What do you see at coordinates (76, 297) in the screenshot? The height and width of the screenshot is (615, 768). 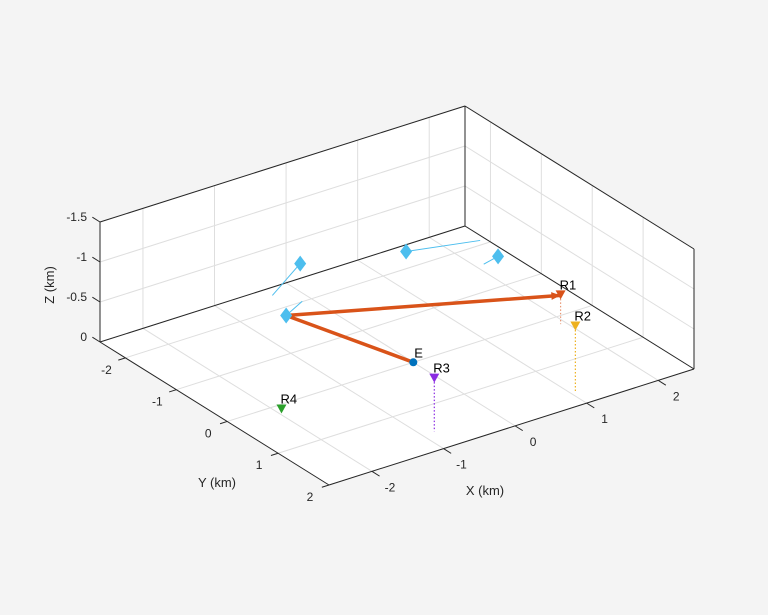 I see `z-tick-label: -0.5` at bounding box center [76, 297].